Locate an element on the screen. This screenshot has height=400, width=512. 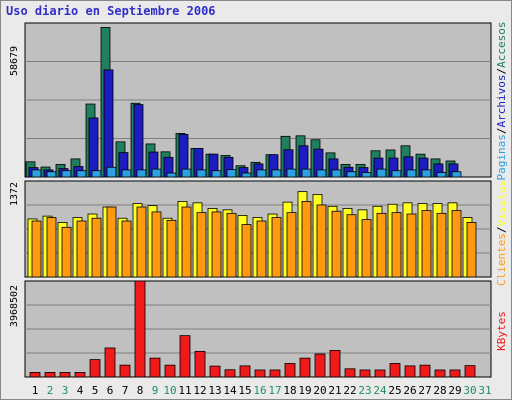
bottom-legend: KBytes is located at coordinates (501, 331).